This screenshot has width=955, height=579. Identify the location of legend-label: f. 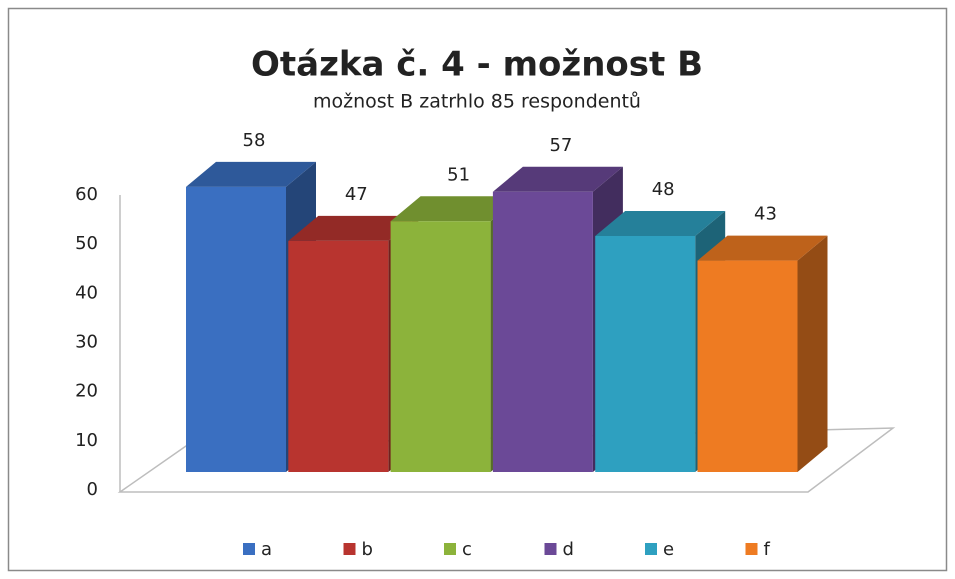
(767, 549).